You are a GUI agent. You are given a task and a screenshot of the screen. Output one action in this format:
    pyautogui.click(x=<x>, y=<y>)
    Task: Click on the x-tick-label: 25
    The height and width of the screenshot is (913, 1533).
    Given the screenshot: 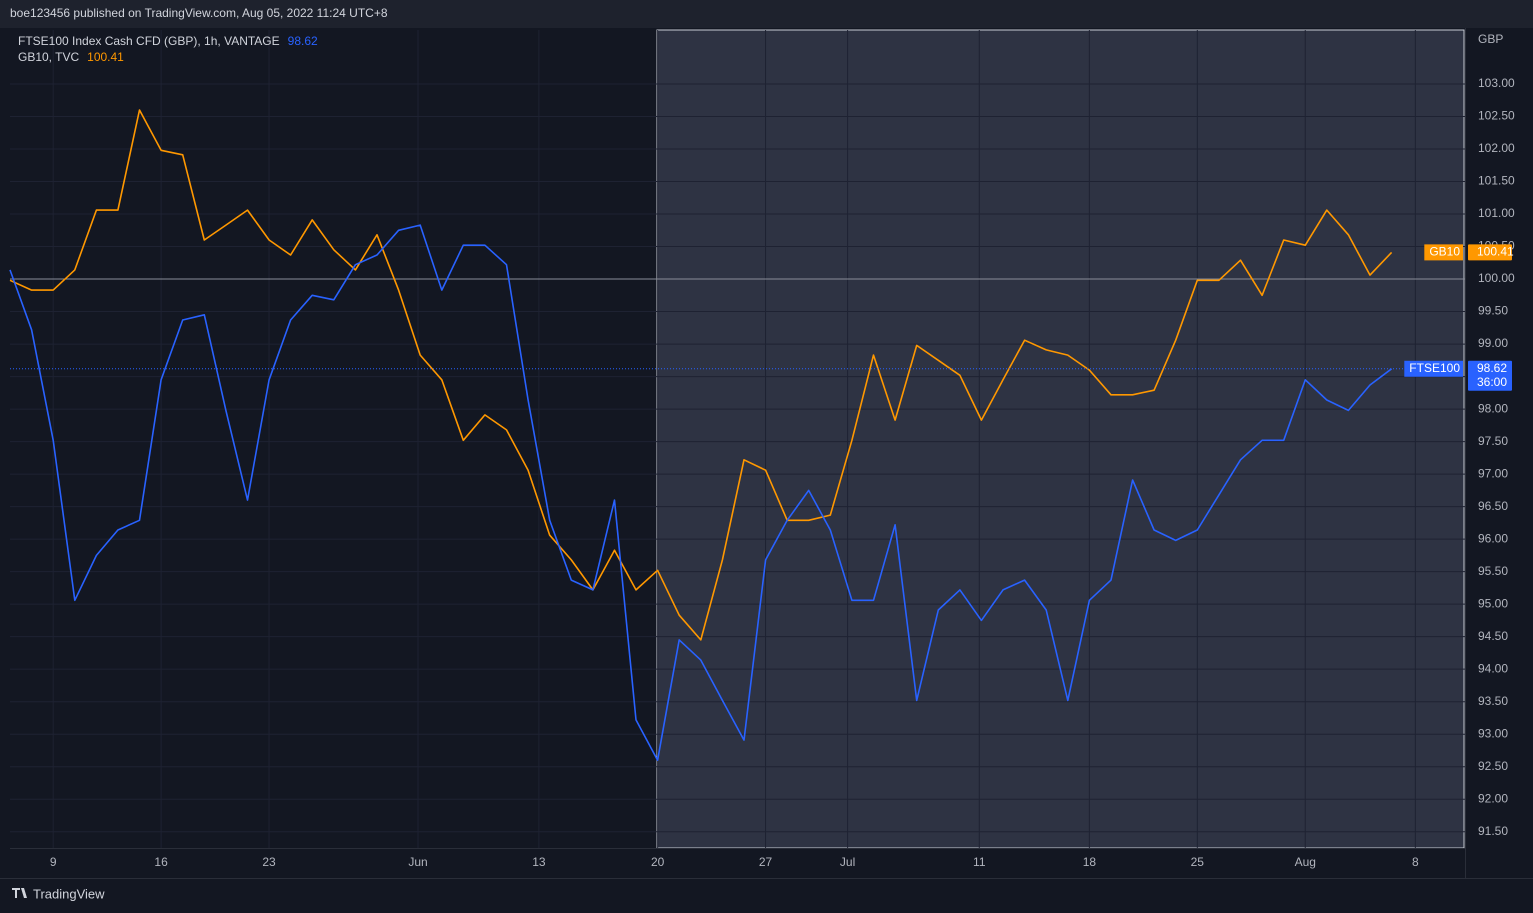 What is the action you would take?
    pyautogui.click(x=1198, y=862)
    